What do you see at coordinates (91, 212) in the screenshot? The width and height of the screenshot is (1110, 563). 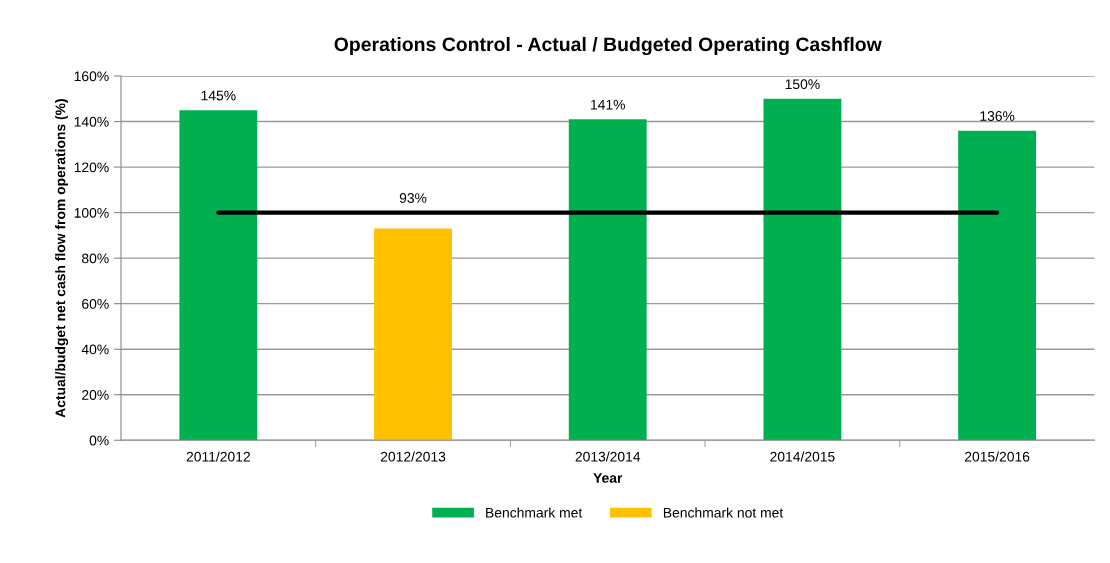 I see `y-tick-label: 100%` at bounding box center [91, 212].